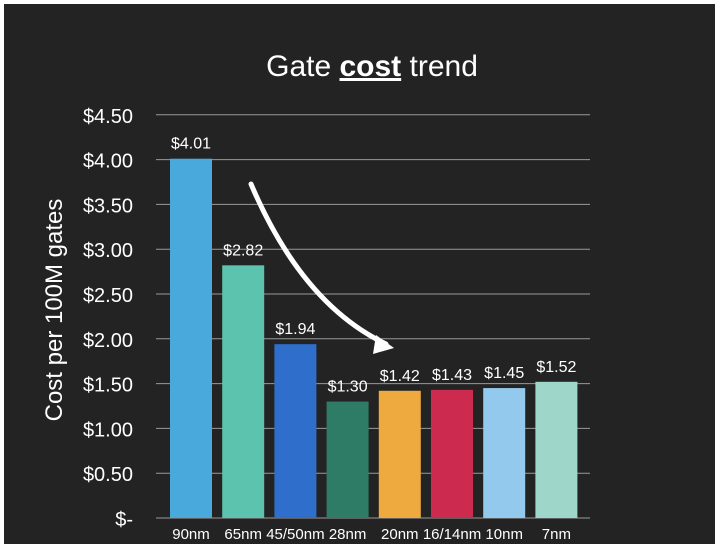 The height and width of the screenshot is (548, 720). I want to click on y-tick-label: $2.50, so click(108, 296).